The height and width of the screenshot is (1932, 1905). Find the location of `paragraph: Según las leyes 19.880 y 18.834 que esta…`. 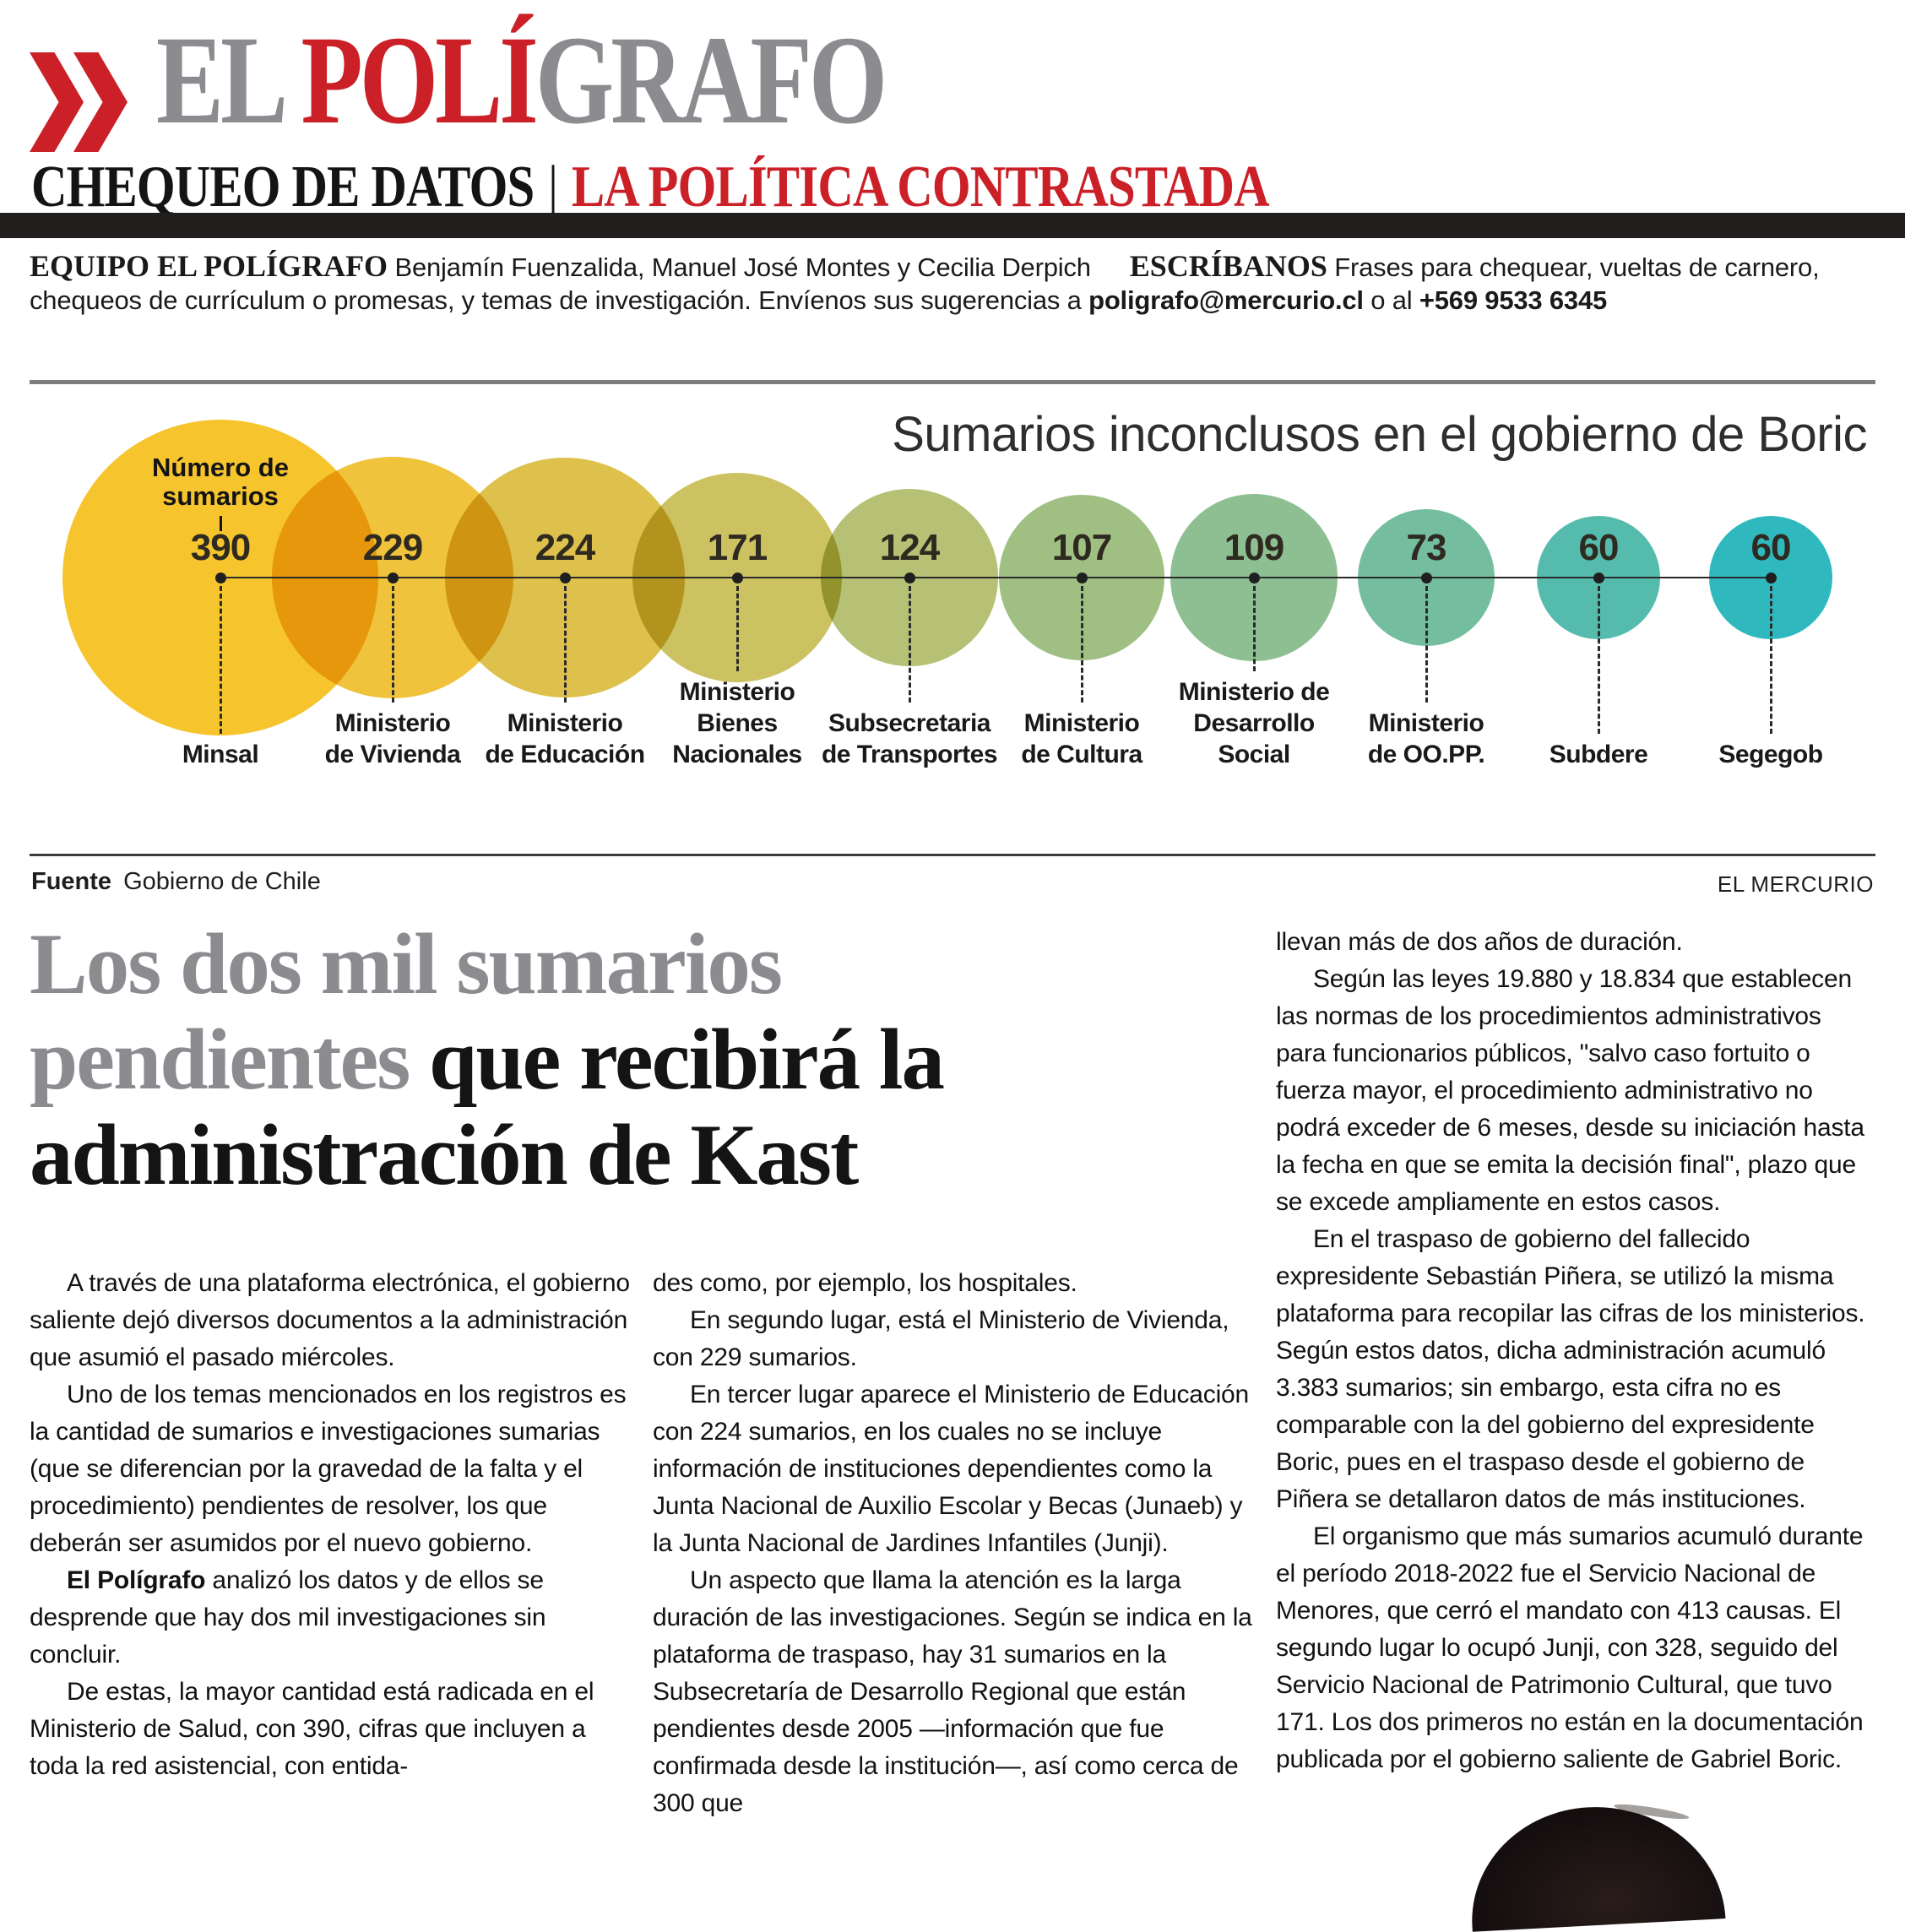

paragraph: Según las leyes 19.880 y 18.834 que esta… is located at coordinates (1570, 1090).